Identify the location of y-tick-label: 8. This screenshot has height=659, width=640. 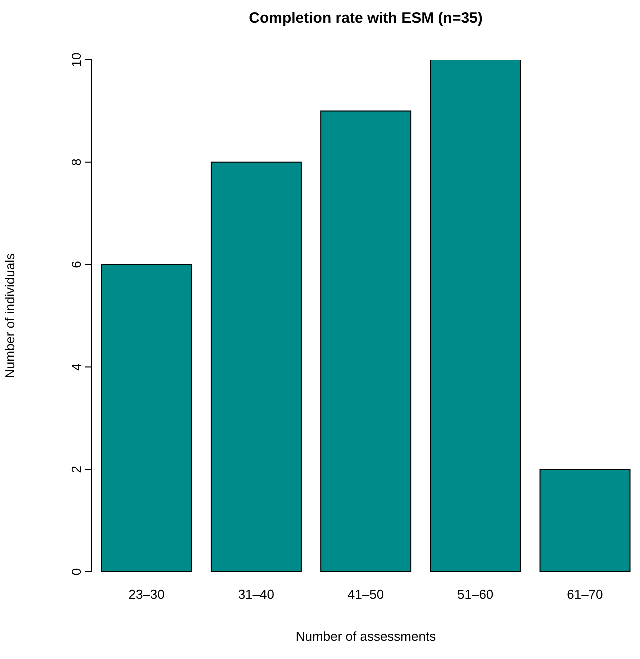
(76, 162).